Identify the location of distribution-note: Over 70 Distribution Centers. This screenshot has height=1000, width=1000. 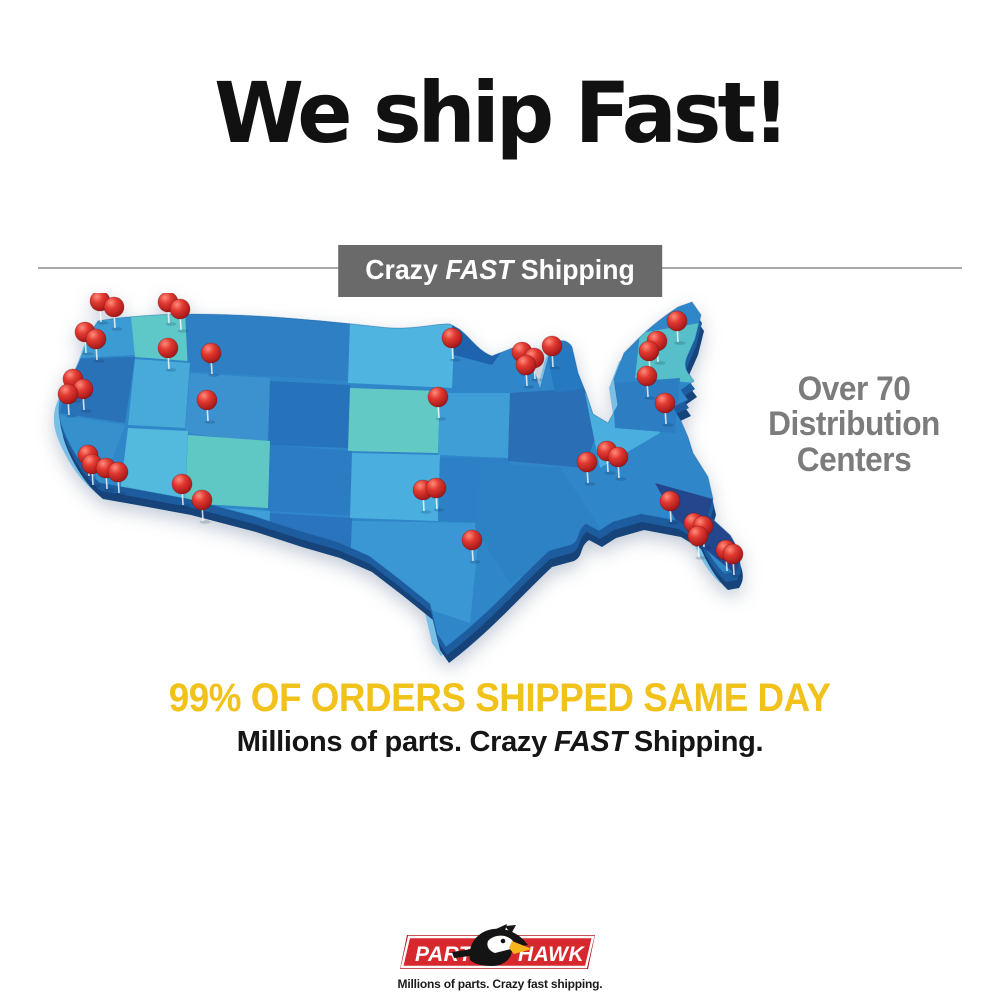
(853, 424).